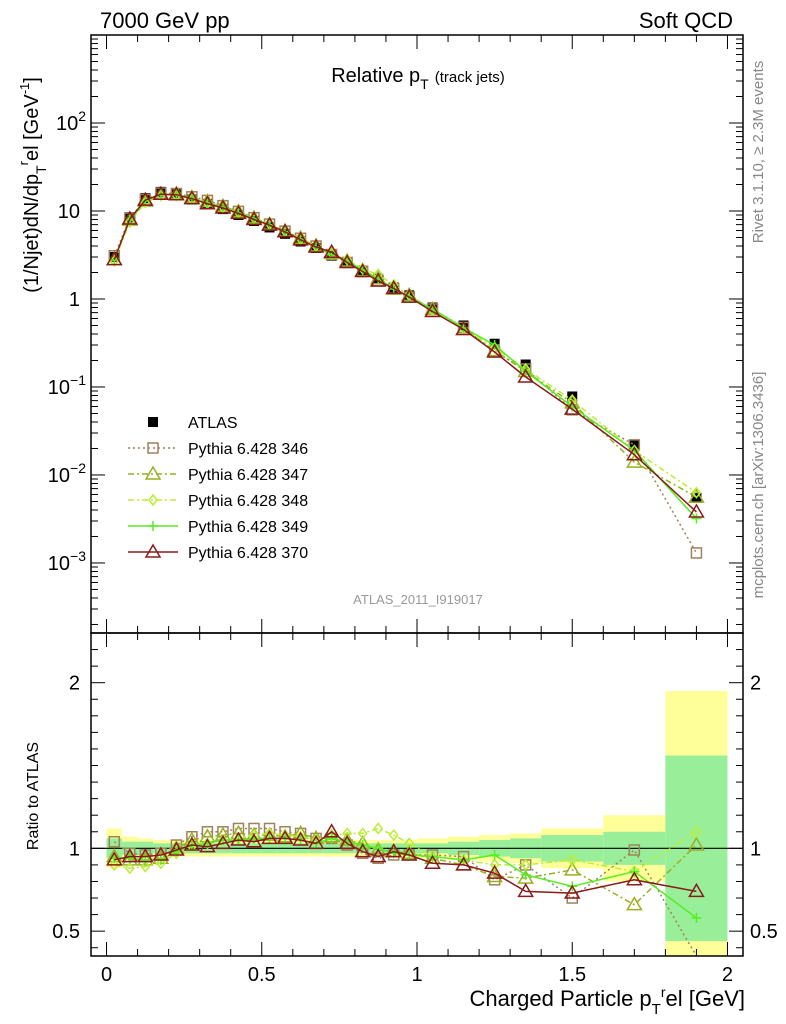  What do you see at coordinates (153, 500) in the screenshot?
I see `legend-marker-p348` at bounding box center [153, 500].